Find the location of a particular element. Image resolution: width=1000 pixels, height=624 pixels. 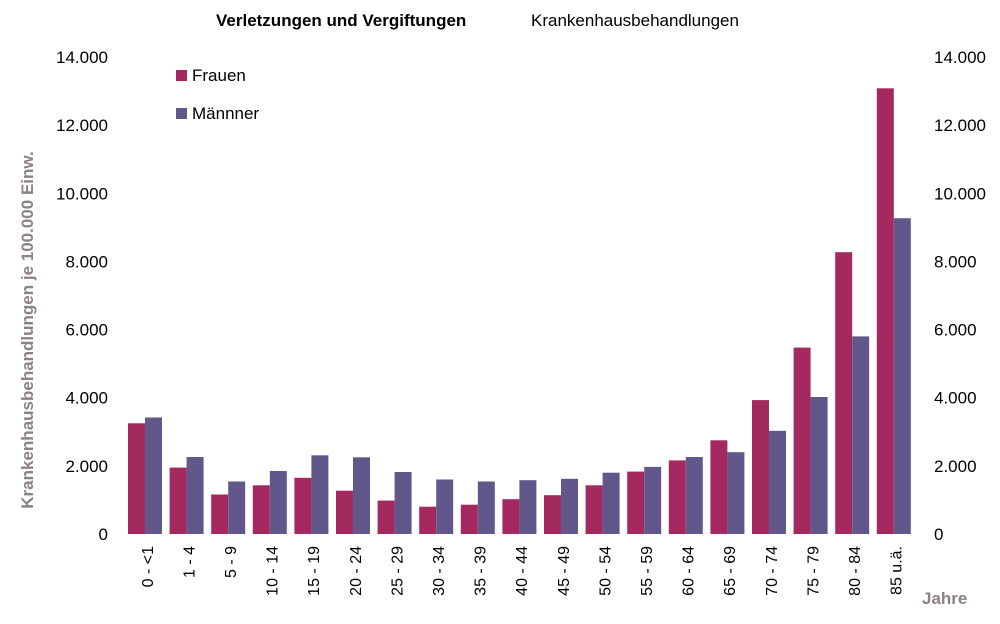

chart-title: Verletzungen und Vergiftungen is located at coordinates (341, 20).